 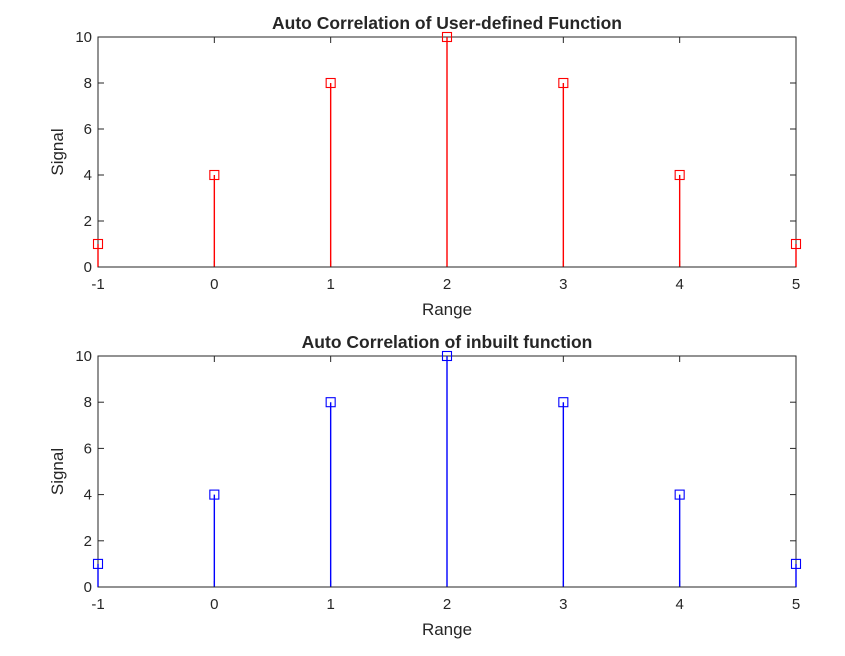 I want to click on chart-title: Auto Correlation of inbuilt function, so click(x=447, y=342).